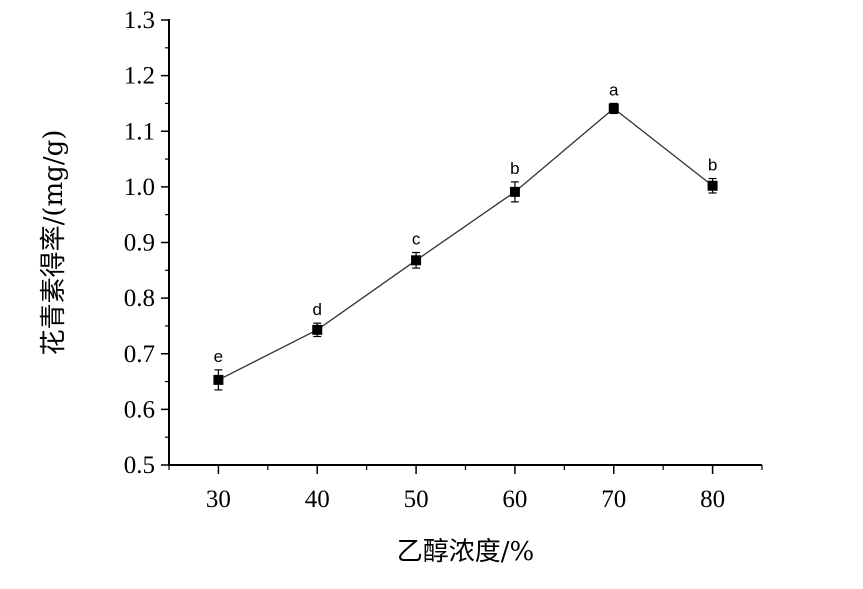  Describe the element at coordinates (139, 243) in the screenshot. I see `y-tick-label: 0.9` at that location.